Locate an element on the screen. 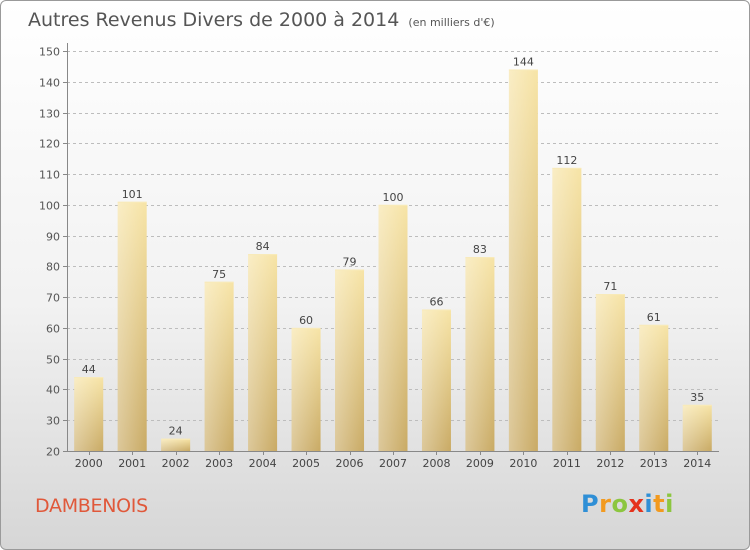 The height and width of the screenshot is (550, 750). y-tick-label: 110 is located at coordinates (49, 175).